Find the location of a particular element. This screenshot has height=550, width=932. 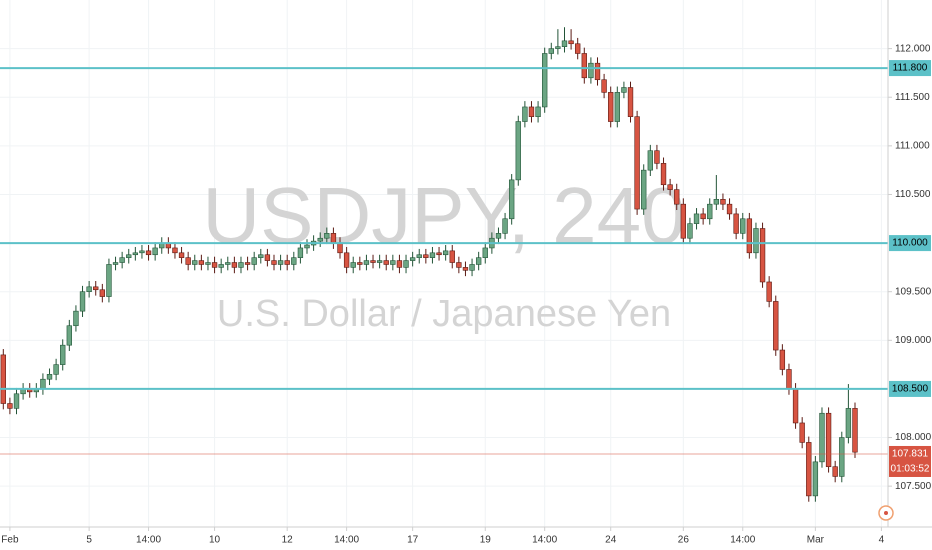

y-tick-label: 107.500 is located at coordinates (913, 486).